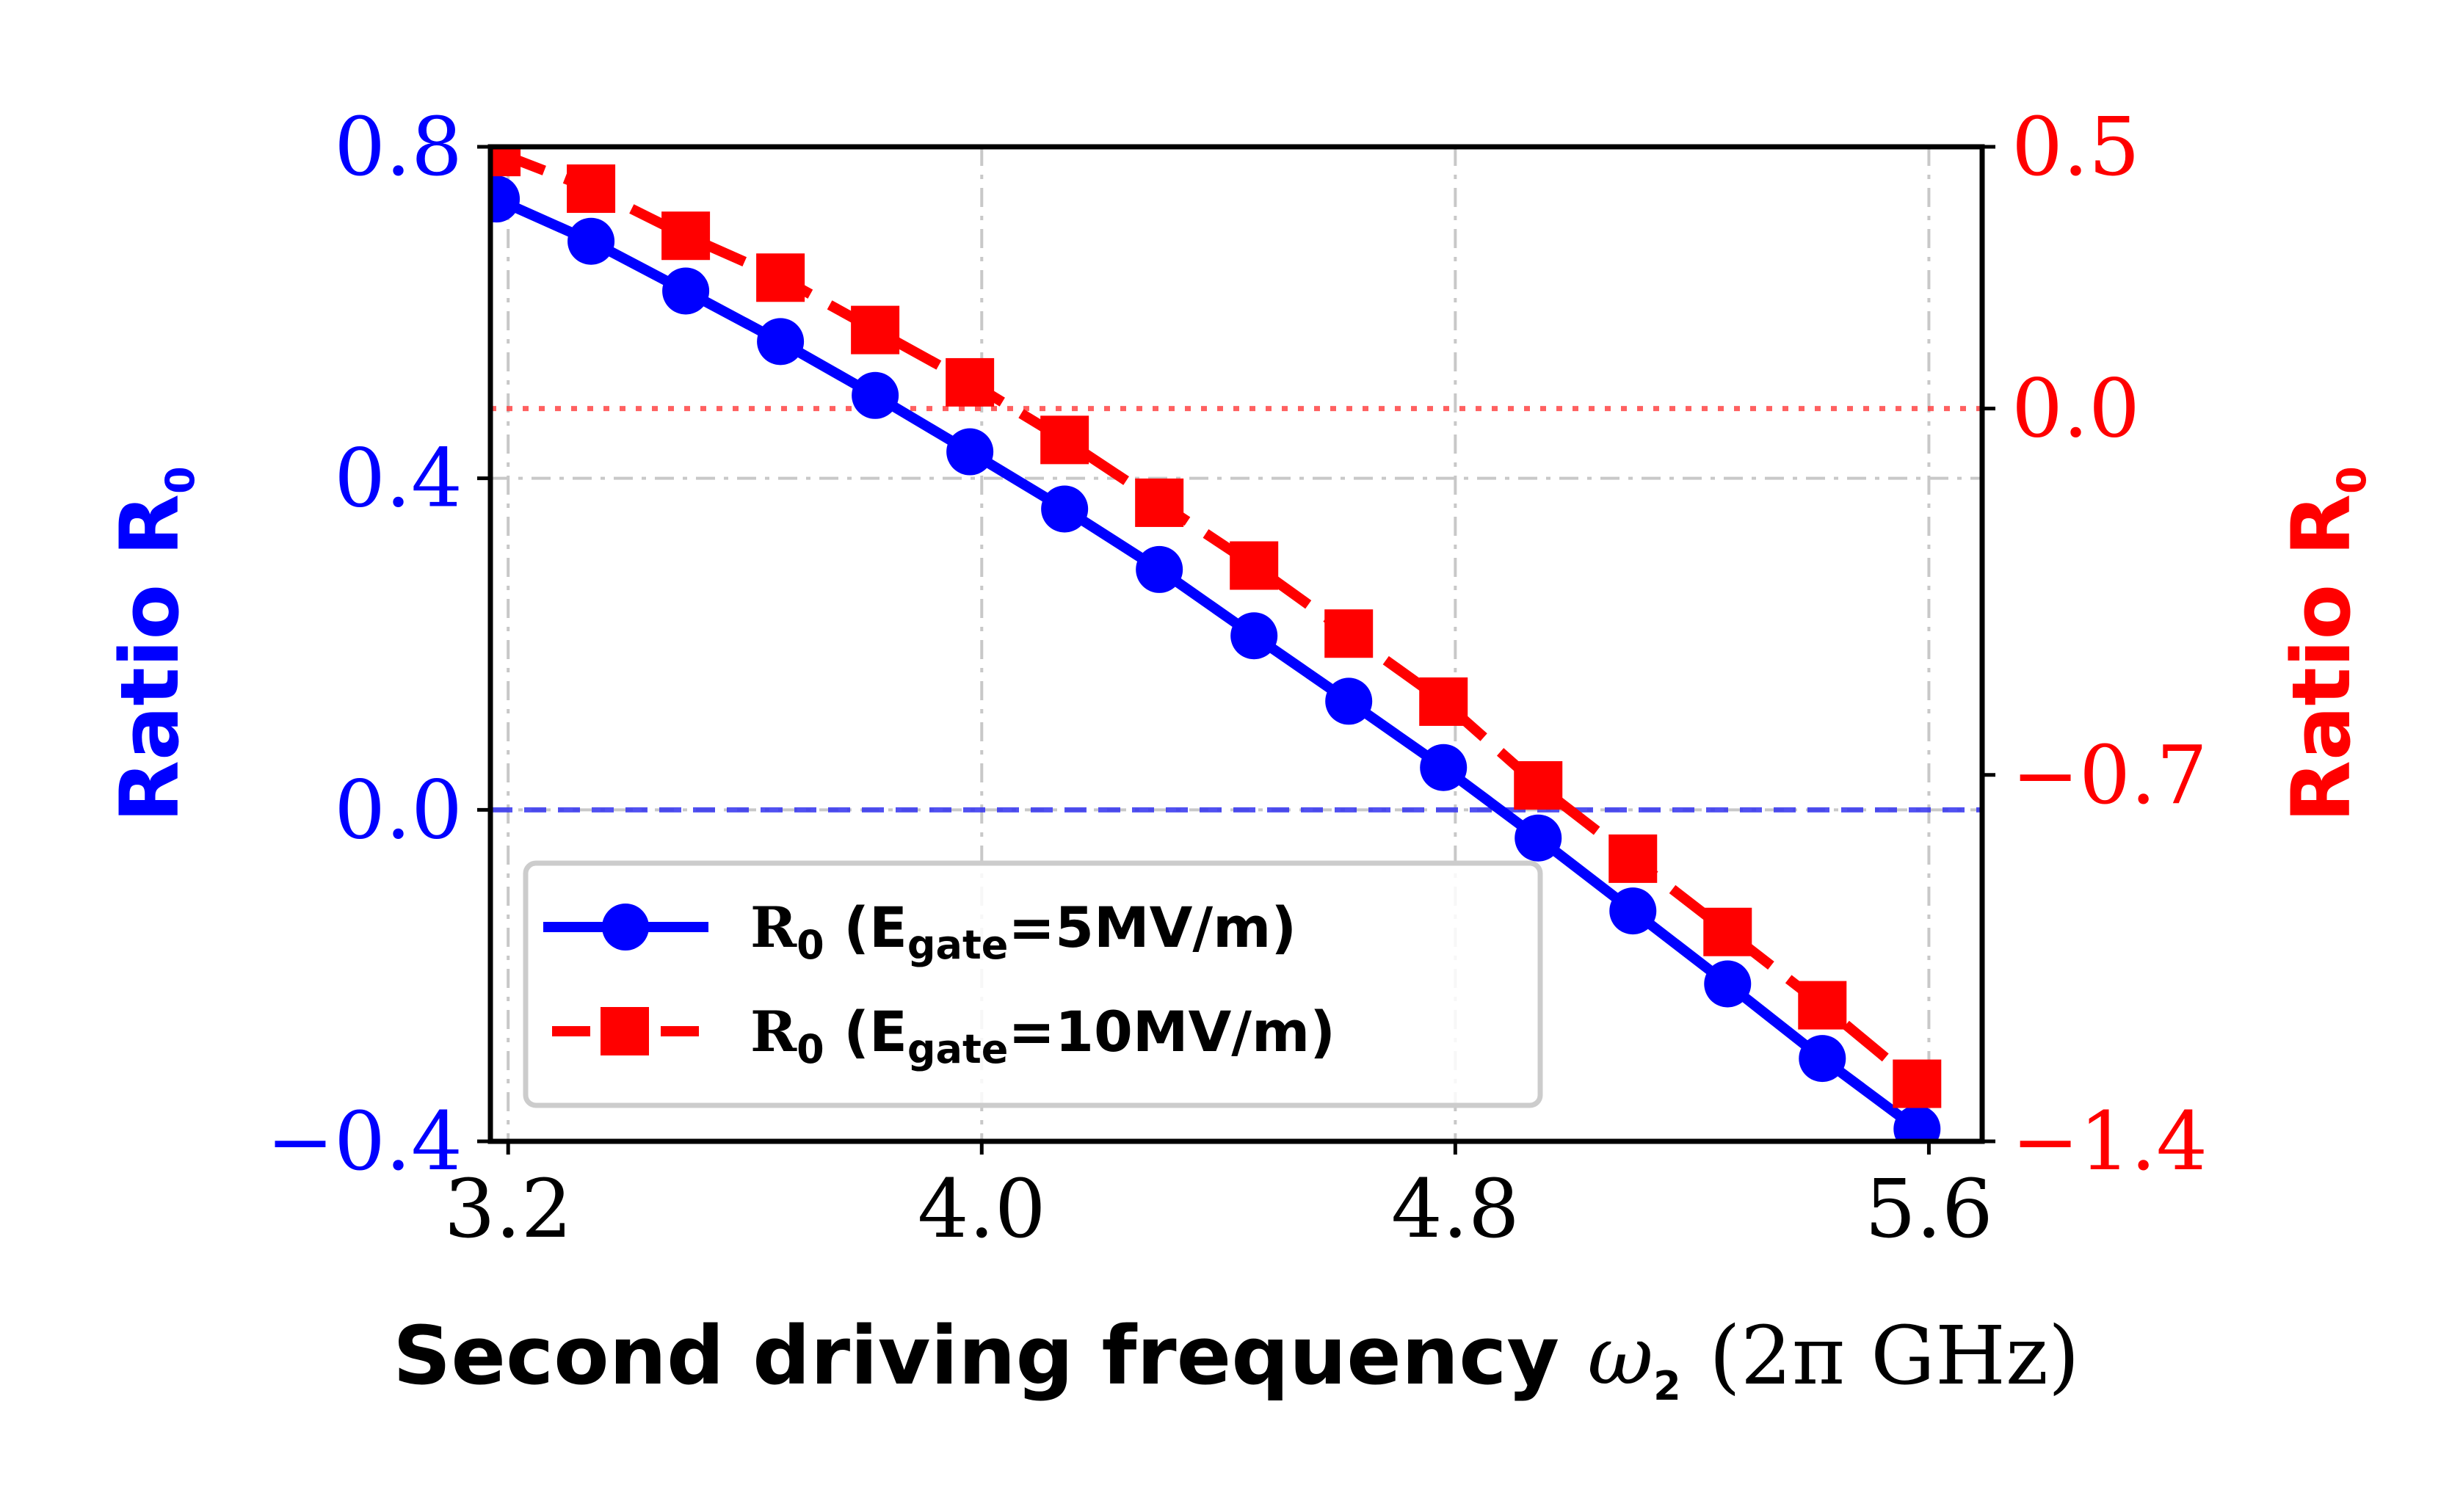 The image size is (2452, 1512). What do you see at coordinates (2352, 480) in the screenshot?
I see `right-y-axis-label-subscript: 0` at bounding box center [2352, 480].